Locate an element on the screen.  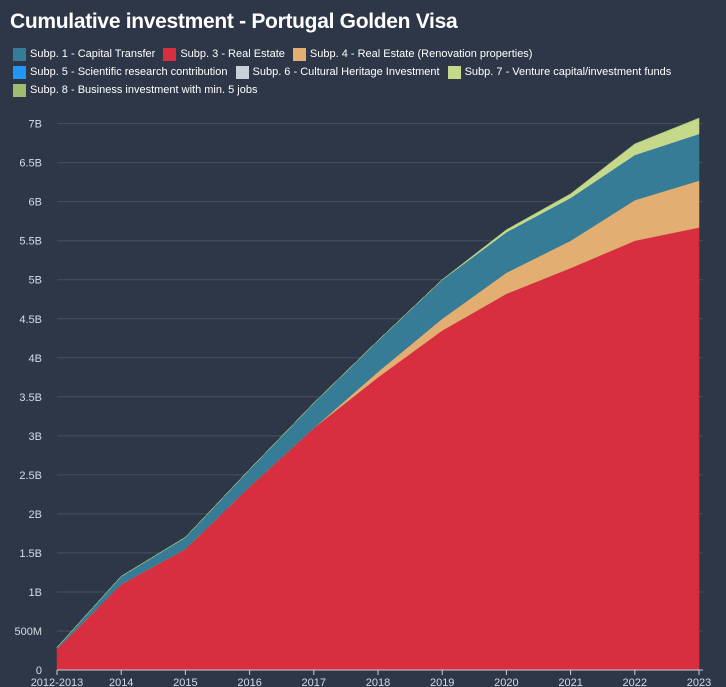
legend-label: Subp. 6 - Cultural Heritage Investment is located at coordinates (346, 72).